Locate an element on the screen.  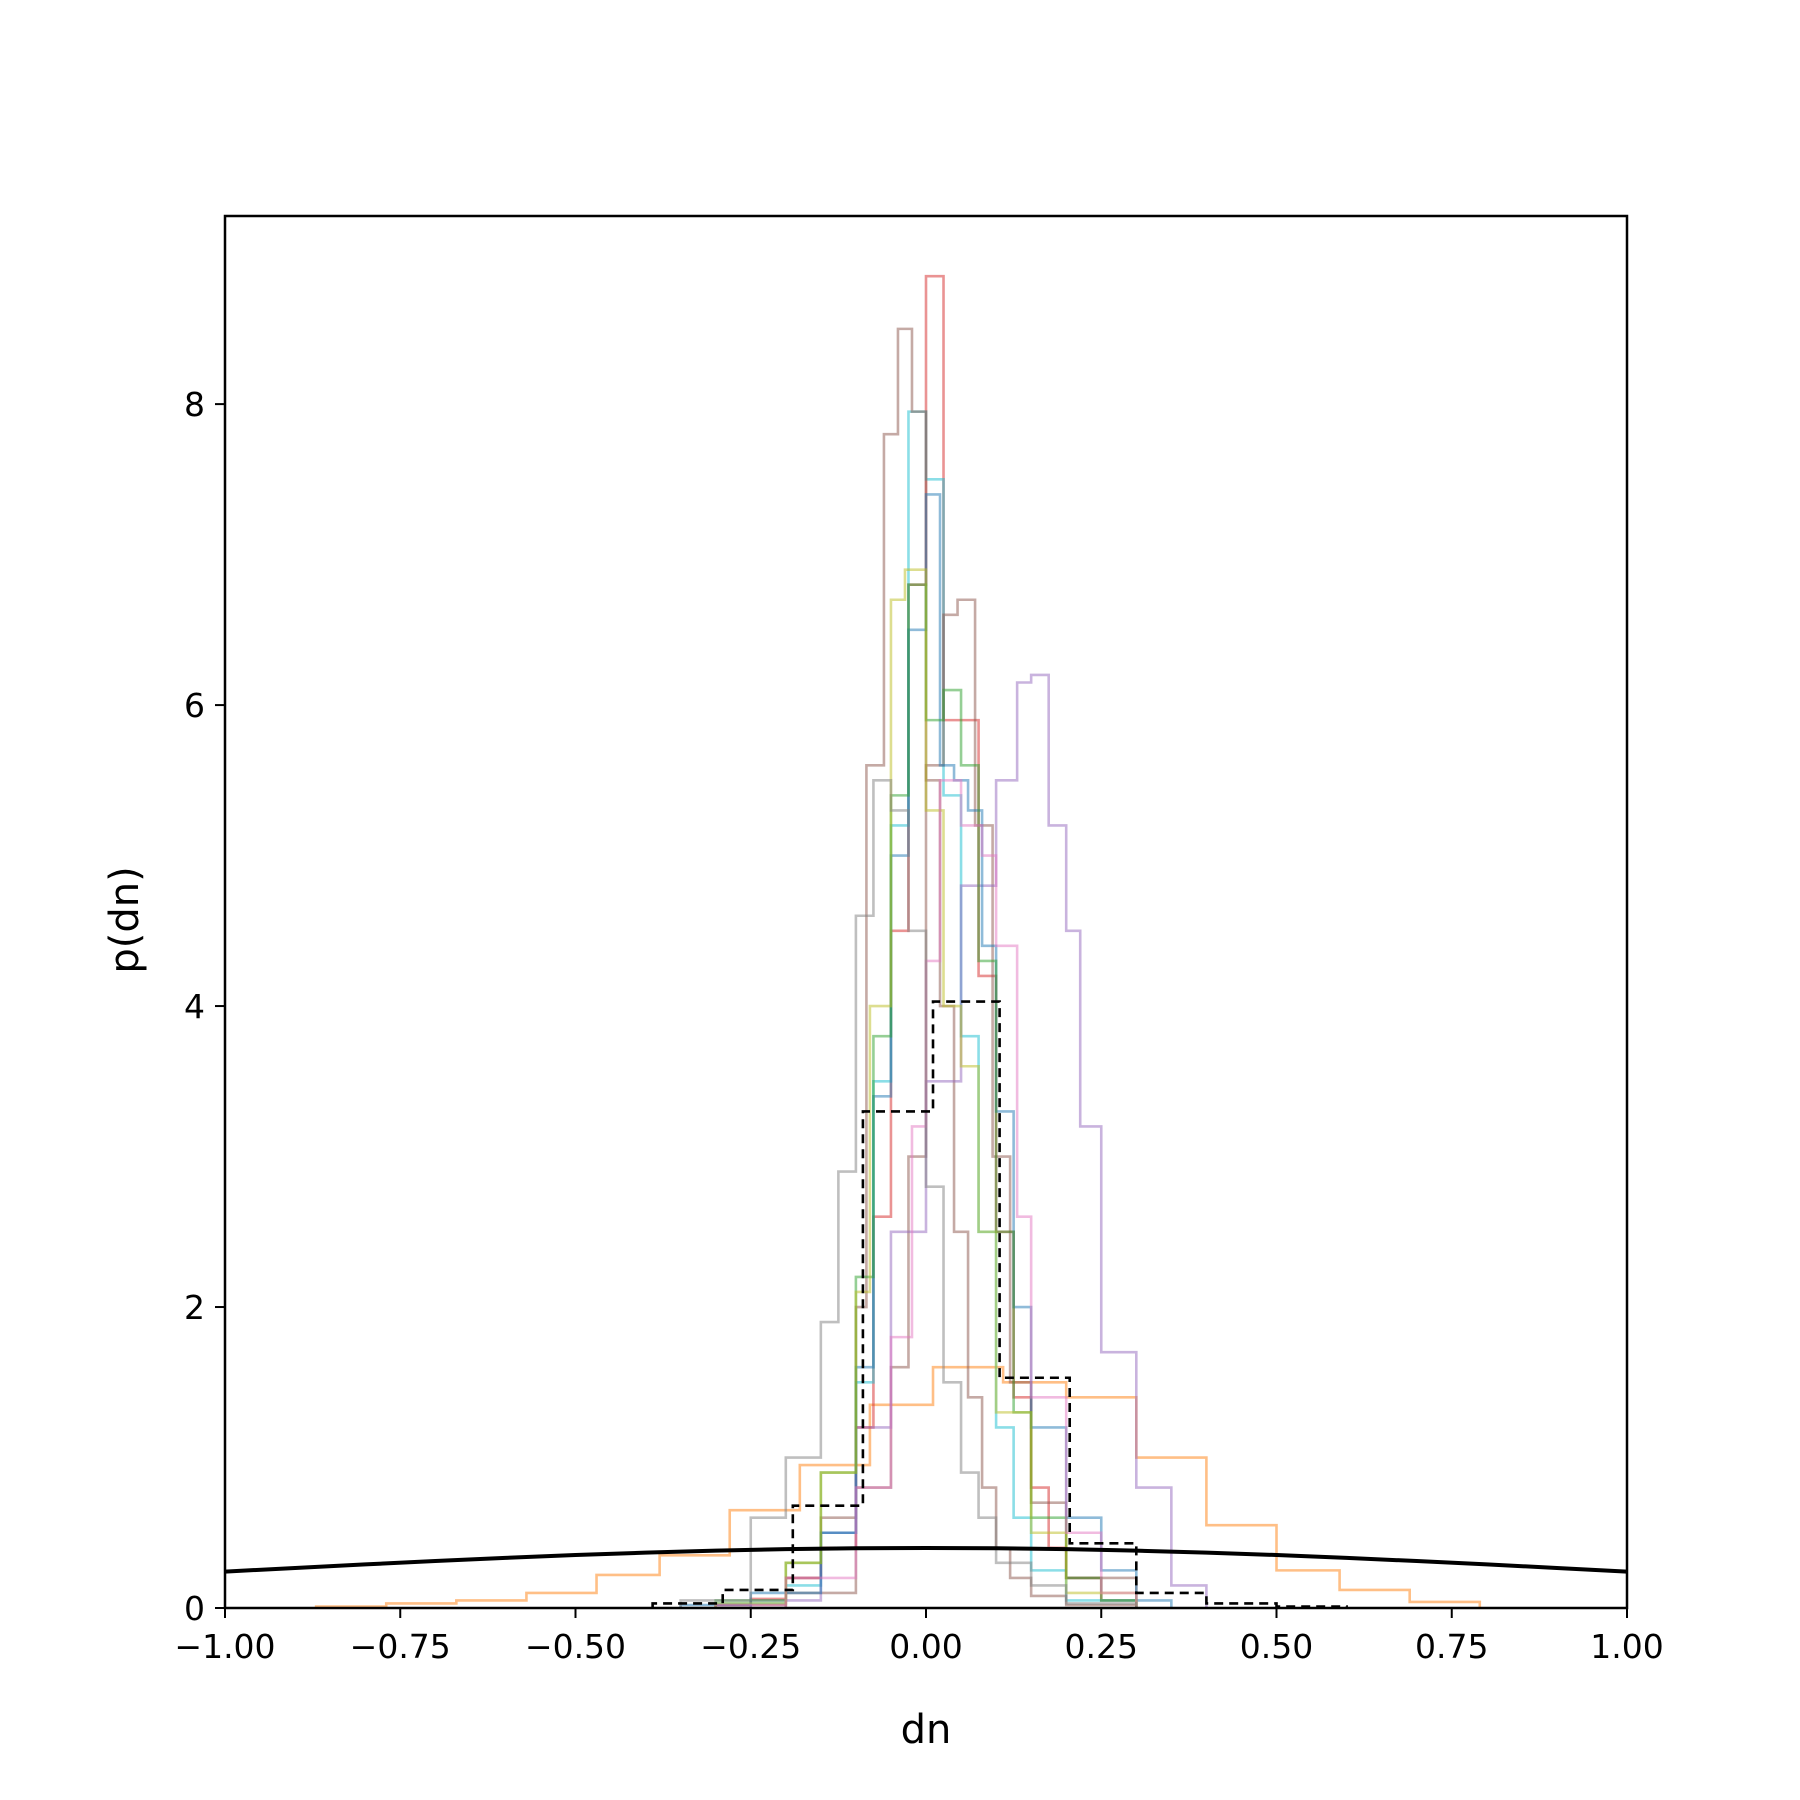
x-tick-label: −0.75 is located at coordinates (400, 1646).